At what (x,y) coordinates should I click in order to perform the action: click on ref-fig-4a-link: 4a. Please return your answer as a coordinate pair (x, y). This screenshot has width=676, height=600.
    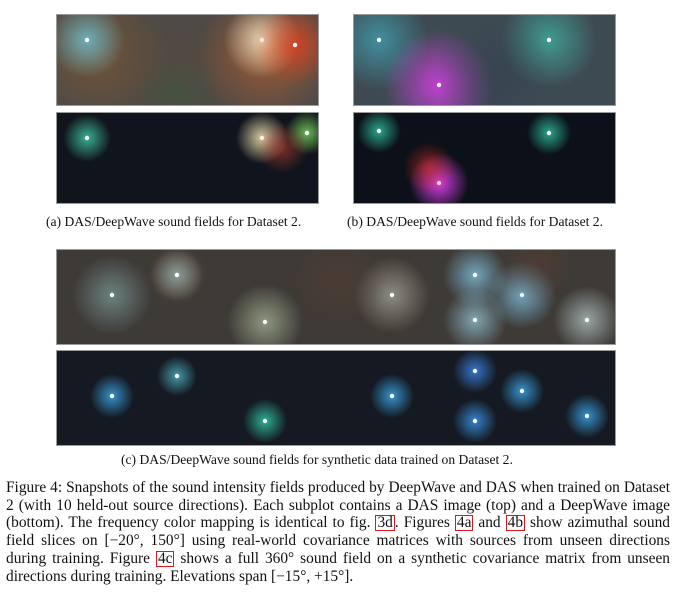
    Looking at the image, I should click on (464, 523).